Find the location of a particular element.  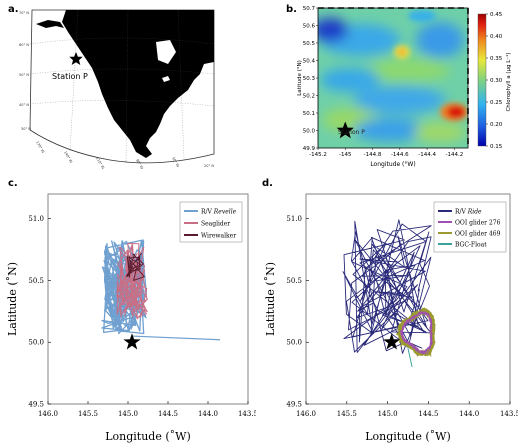

station-p-label-b: Station P is located at coordinates (351, 132).